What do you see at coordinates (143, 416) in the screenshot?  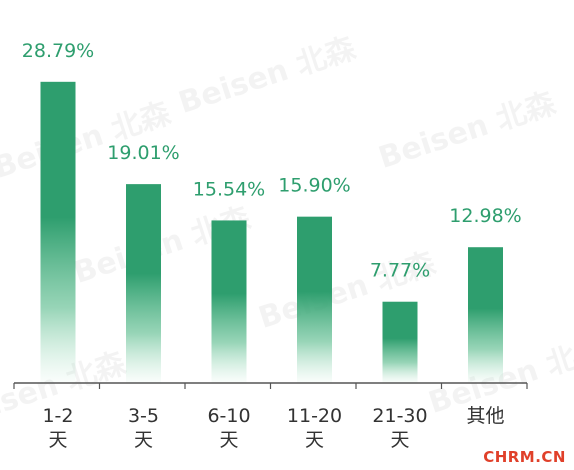 I see `x-tick-label: 3-5` at bounding box center [143, 416].